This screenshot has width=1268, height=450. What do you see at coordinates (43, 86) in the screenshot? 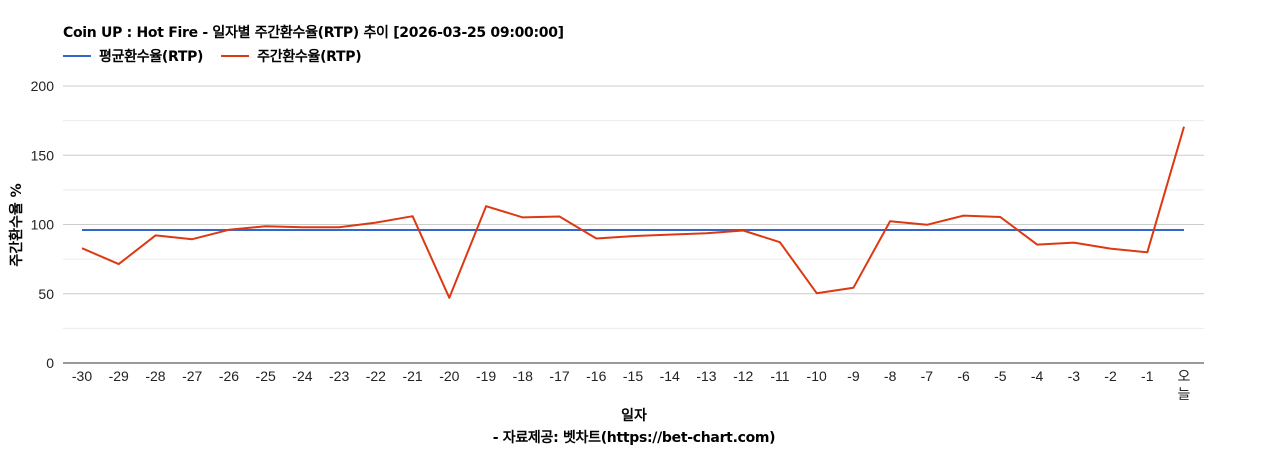
I see `y-tick-label: 200` at bounding box center [43, 86].